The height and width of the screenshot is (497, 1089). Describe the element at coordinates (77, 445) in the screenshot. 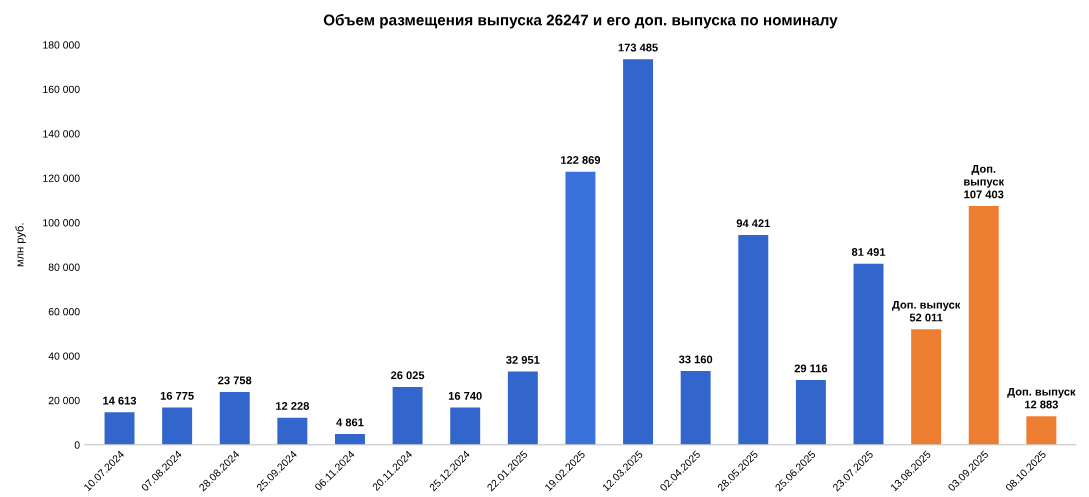

I see `y-tick-label: 0` at that location.